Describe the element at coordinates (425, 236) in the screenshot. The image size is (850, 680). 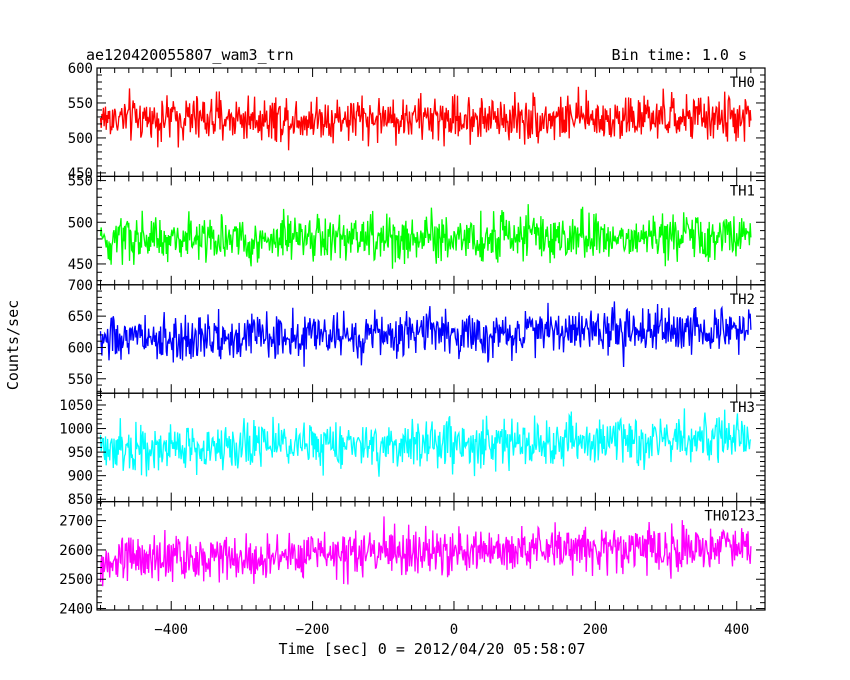
I see `series-line-th1` at that location.